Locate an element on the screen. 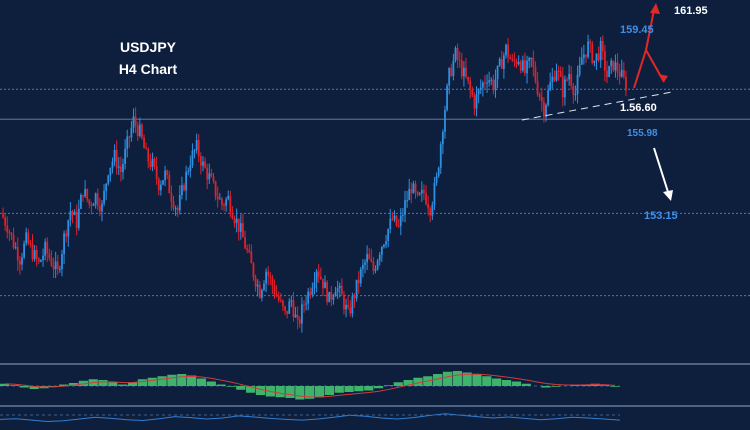 This screenshot has width=750, height=430. red-arrowhead-down is located at coordinates (663, 78).